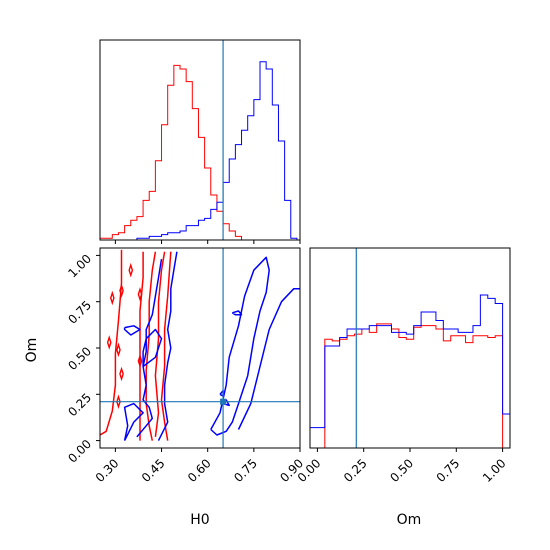 This screenshot has height=550, width=550. Describe the element at coordinates (245, 470) in the screenshot. I see `main-x-tick-label-3: 0.75` at that location.